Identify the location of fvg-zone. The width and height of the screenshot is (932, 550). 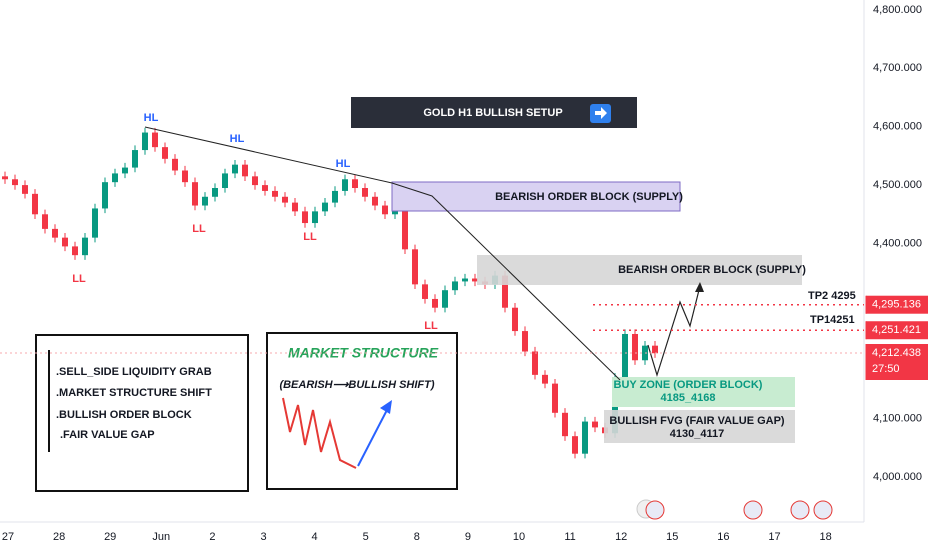
(699, 426).